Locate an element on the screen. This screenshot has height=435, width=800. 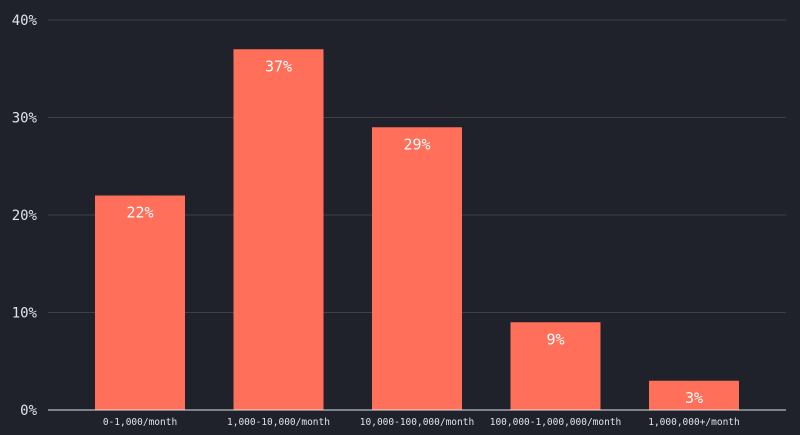
x-tick-label: 100,000-1,000,000/month is located at coordinates (556, 422).